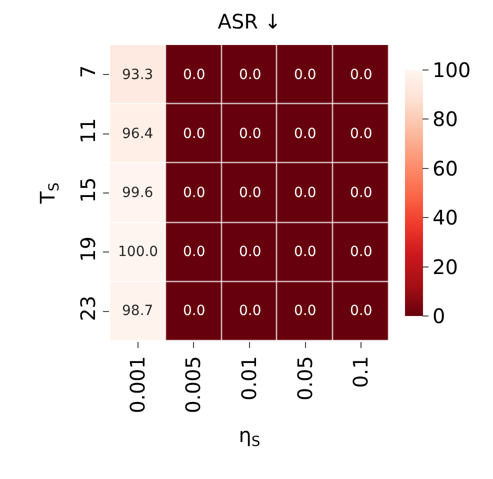 This screenshot has height=479, width=493. Describe the element at coordinates (193, 385) in the screenshot. I see `x-tick-label: 0.005` at that location.